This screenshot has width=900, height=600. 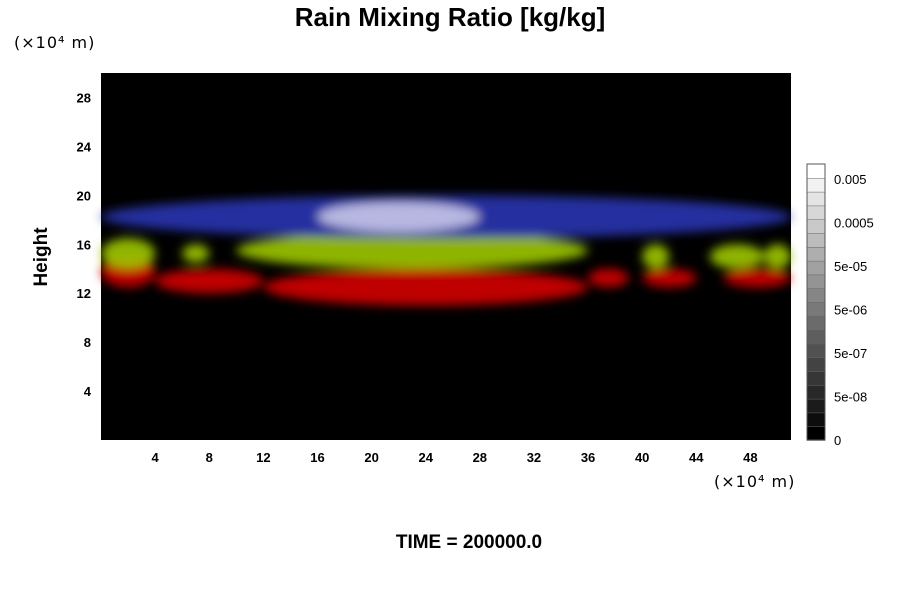 I want to click on x-axis-ticks: 4 8 12 16 20 24 28 32 36 40 44 48, so click(x=455, y=457).